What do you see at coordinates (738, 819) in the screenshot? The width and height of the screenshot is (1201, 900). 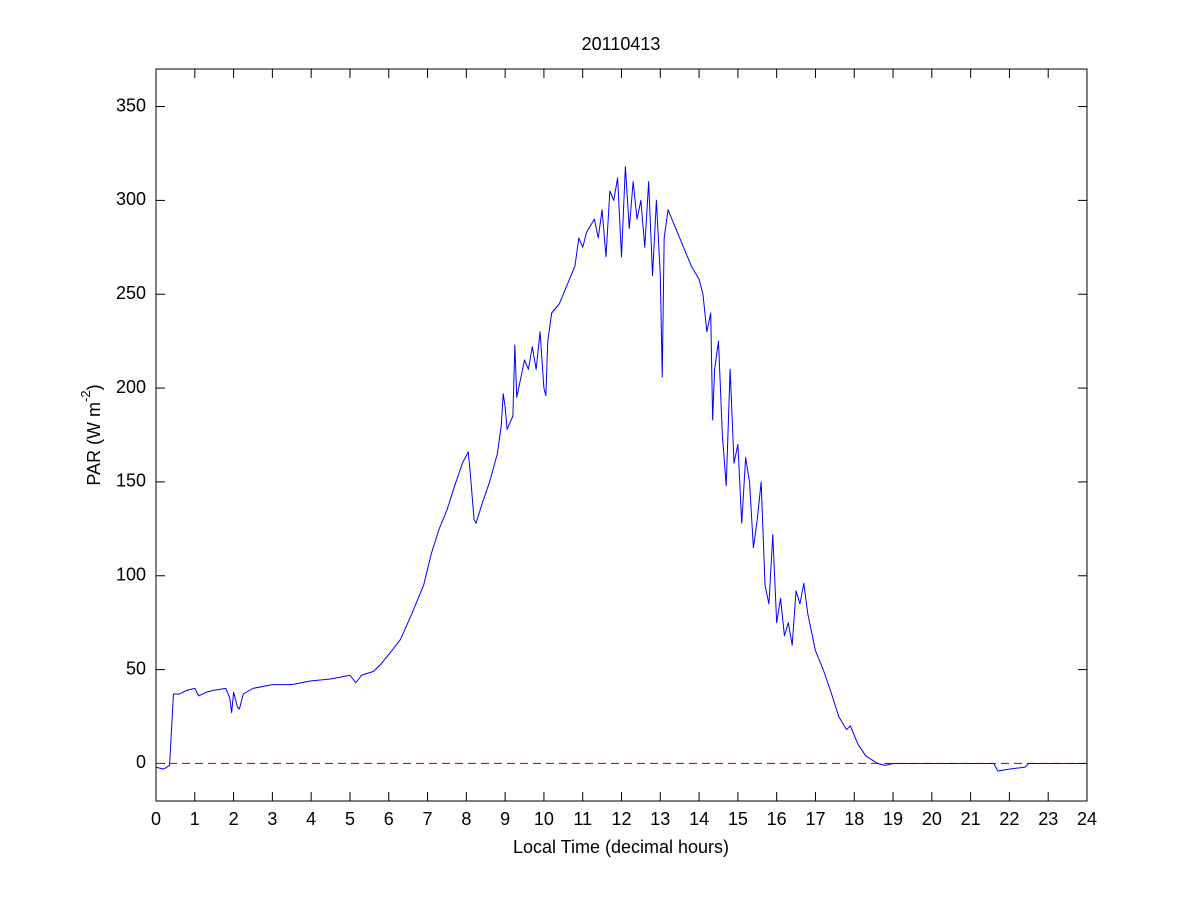 I see `x-tick-label: 15` at bounding box center [738, 819].